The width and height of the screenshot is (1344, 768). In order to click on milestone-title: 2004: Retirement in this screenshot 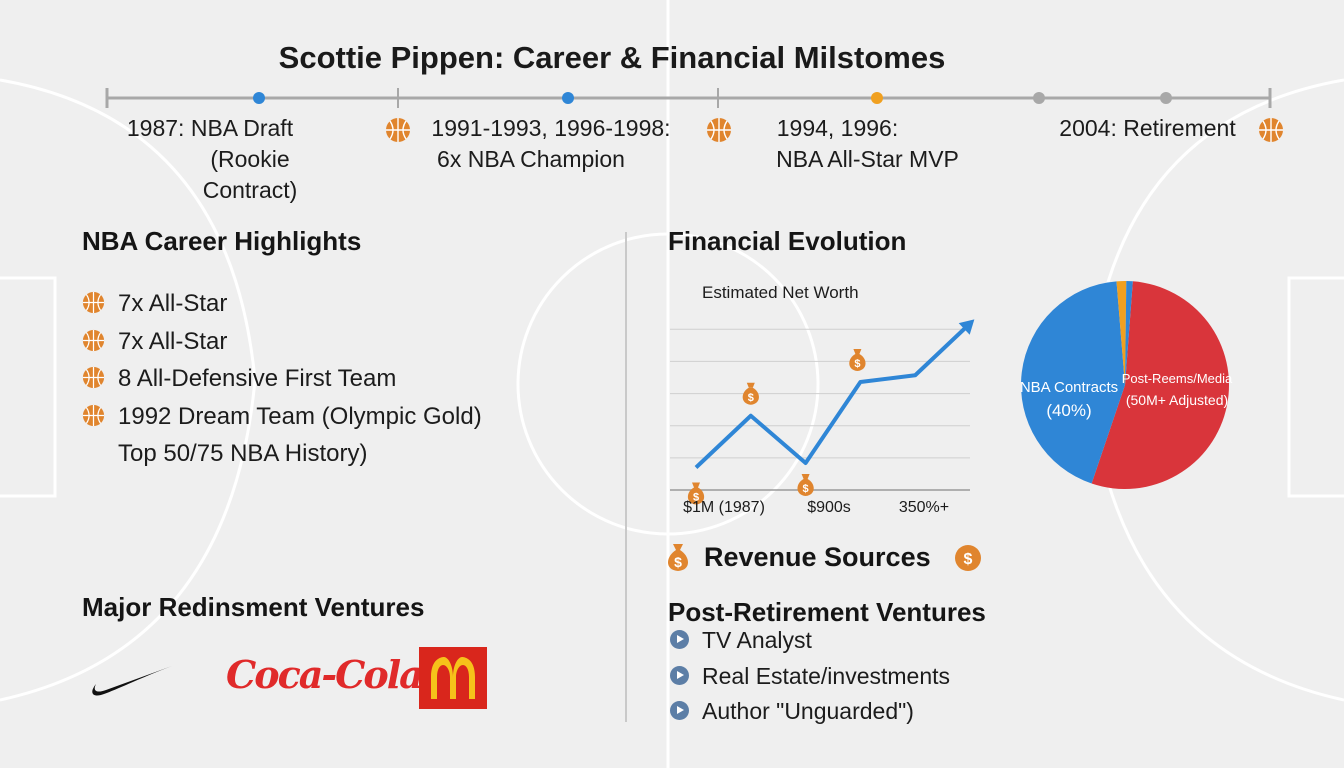, I will do `click(1147, 128)`.